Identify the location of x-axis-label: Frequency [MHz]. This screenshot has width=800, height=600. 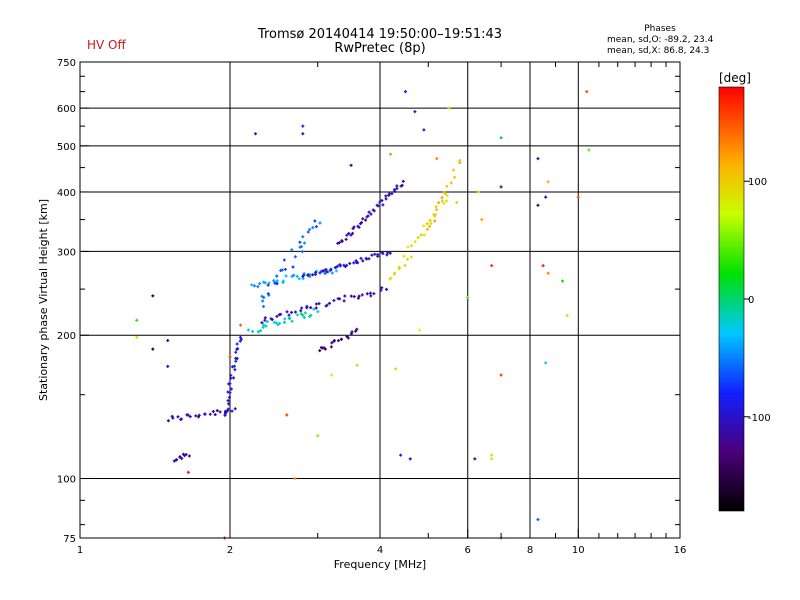
(380, 564).